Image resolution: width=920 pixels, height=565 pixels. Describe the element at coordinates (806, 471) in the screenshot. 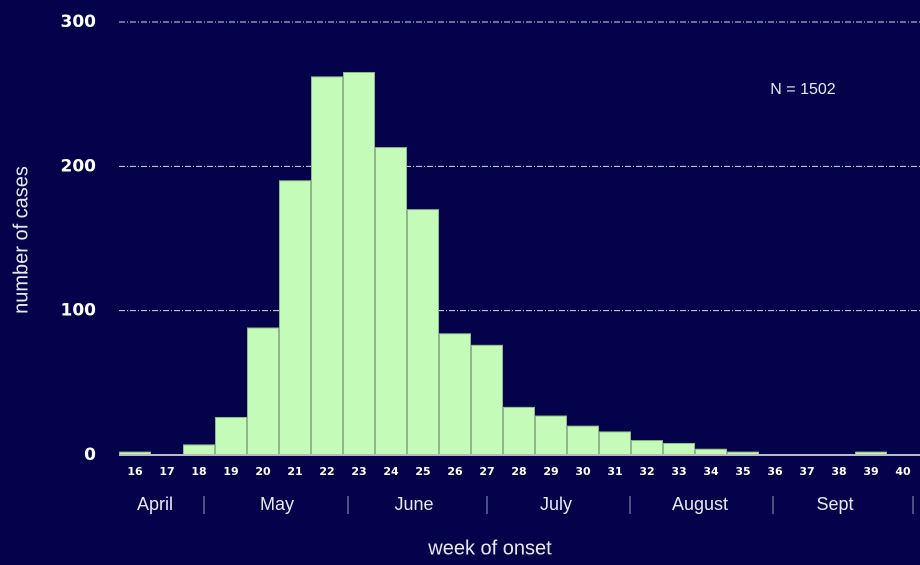

I see `x-tick-label: 37` at that location.